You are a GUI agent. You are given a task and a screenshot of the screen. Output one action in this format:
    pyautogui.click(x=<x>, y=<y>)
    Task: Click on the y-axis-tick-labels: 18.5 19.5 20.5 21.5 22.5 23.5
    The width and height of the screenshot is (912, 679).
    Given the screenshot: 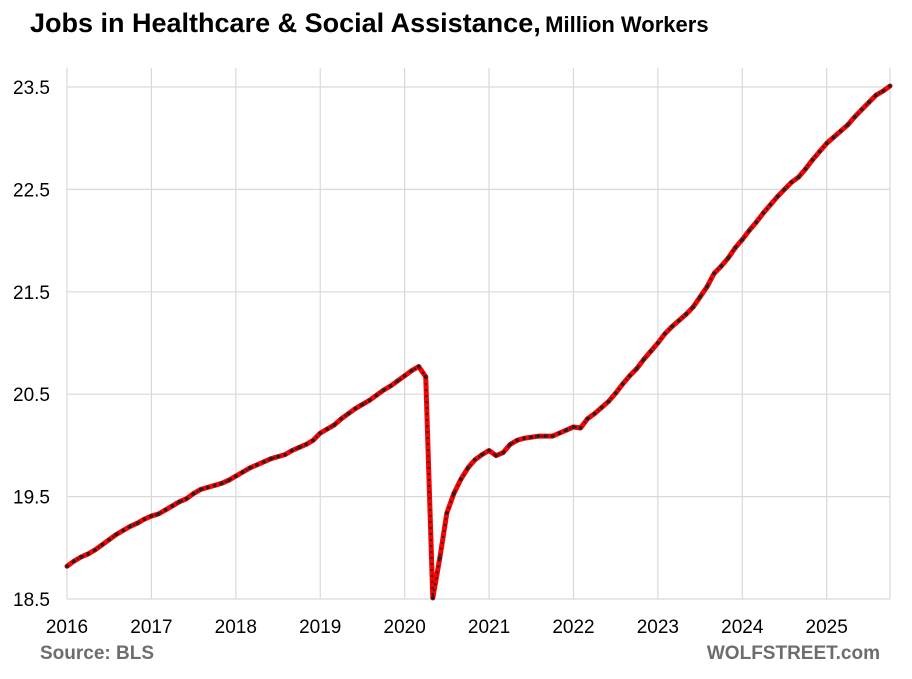 What is the action you would take?
    pyautogui.click(x=31, y=344)
    